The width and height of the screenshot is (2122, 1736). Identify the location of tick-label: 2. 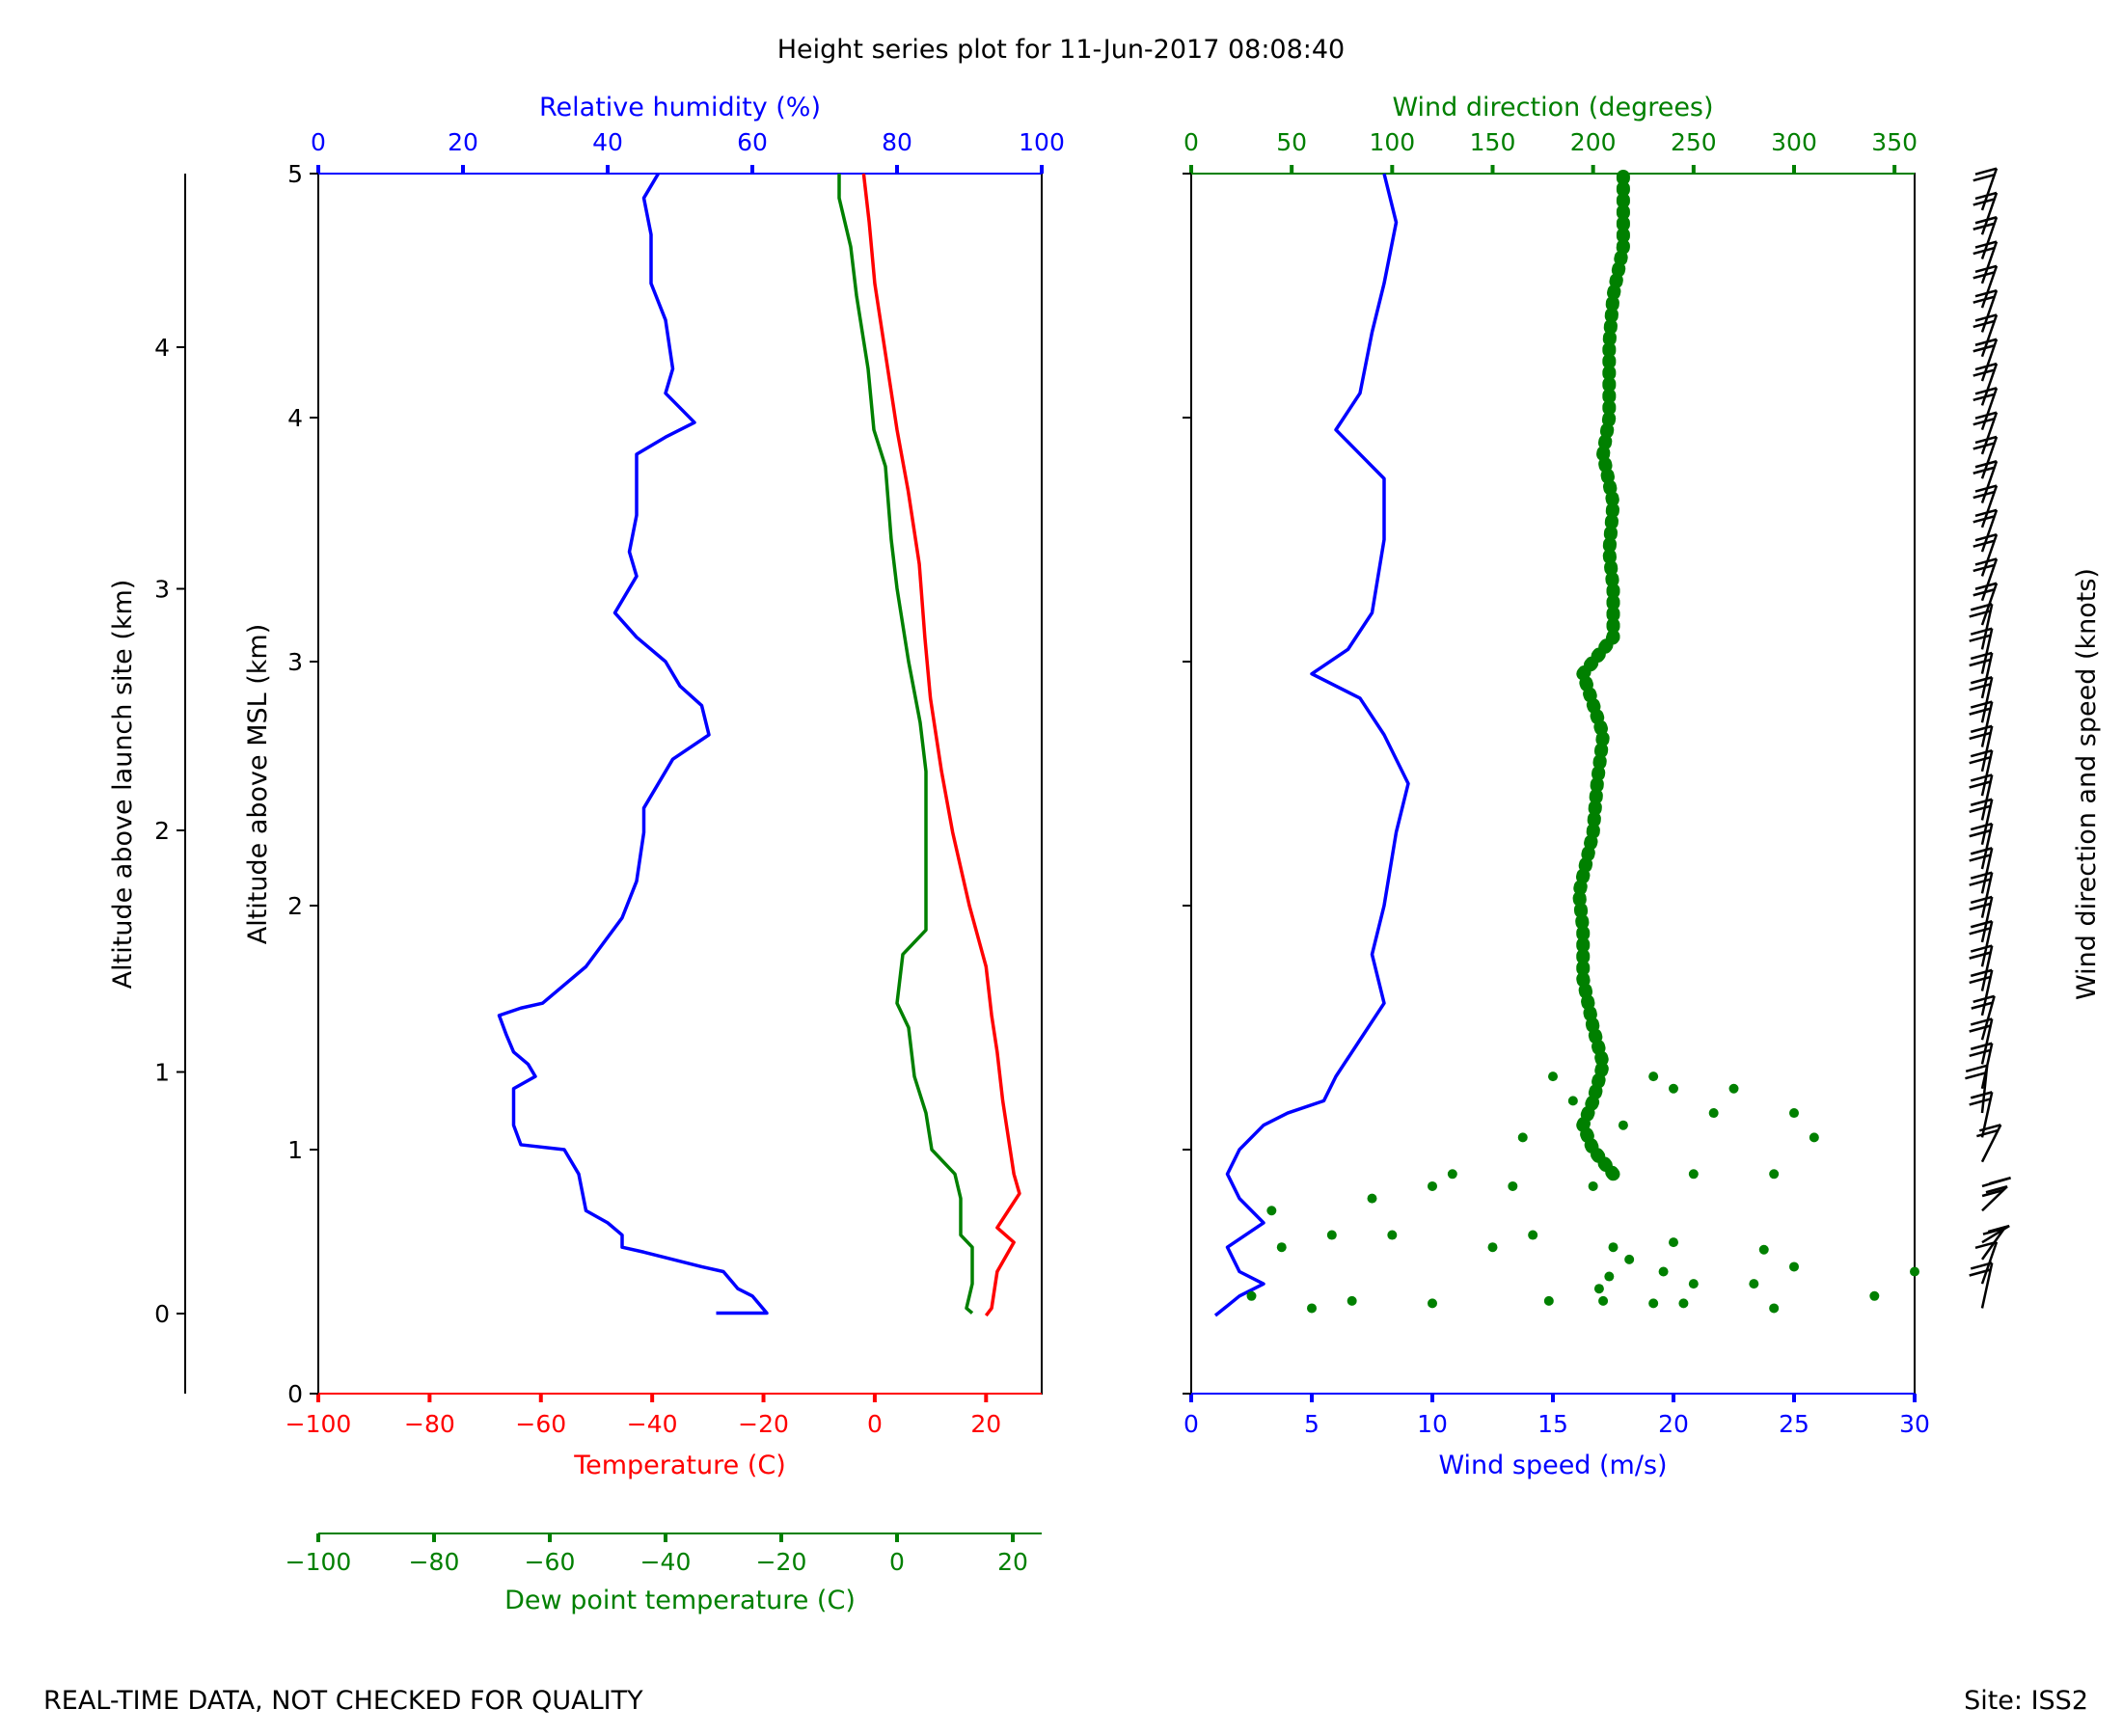
(295, 906).